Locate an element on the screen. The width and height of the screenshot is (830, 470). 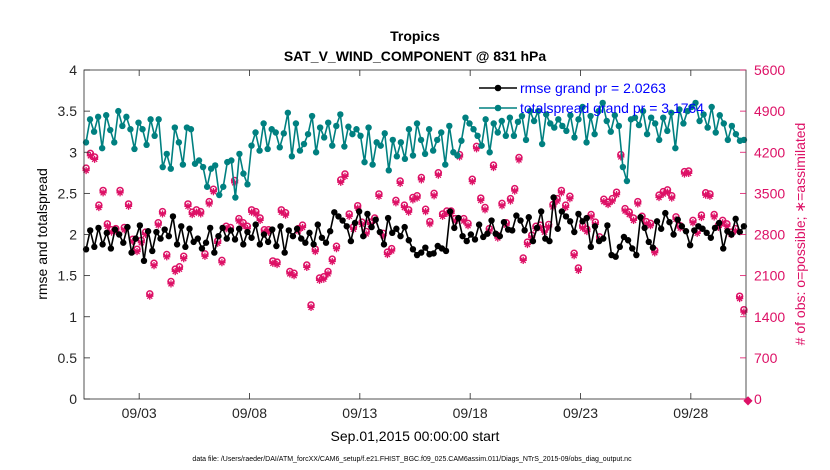
y-tick-label-right: 1400 is located at coordinates (769, 317).